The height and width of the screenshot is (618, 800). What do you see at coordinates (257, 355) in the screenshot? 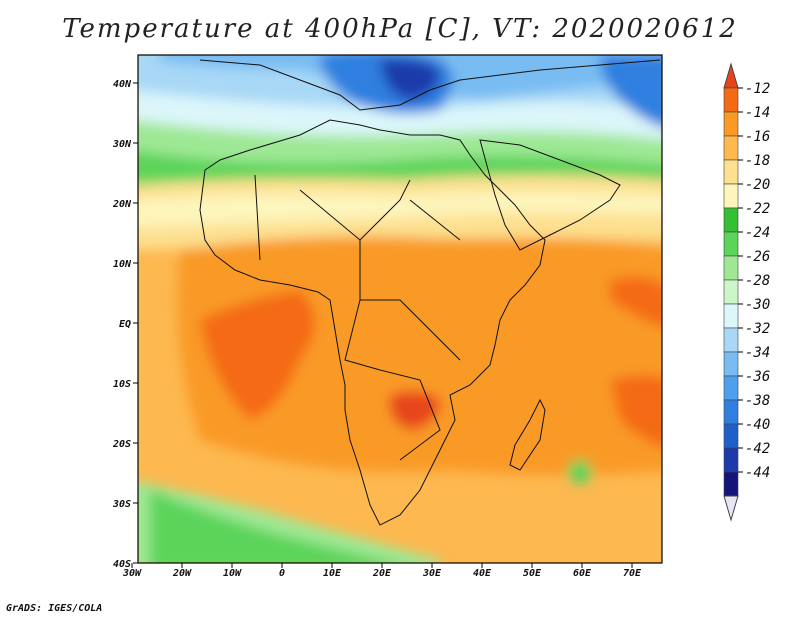
I see `field-warm-gulf` at bounding box center [257, 355].